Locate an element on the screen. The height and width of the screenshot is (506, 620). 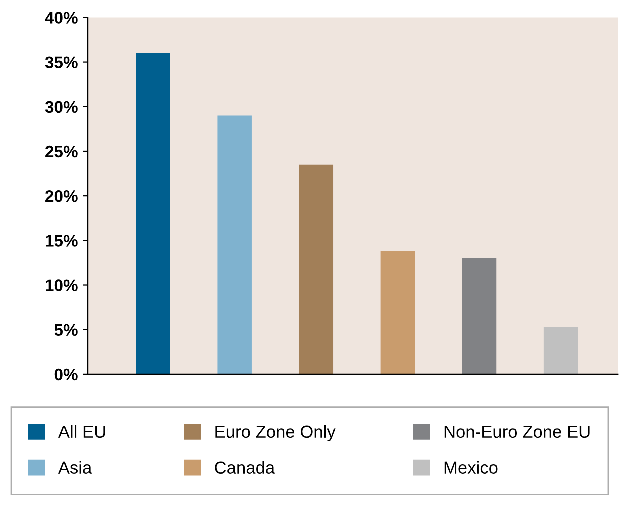
y-tick-label: 5% is located at coordinates (66, 330).